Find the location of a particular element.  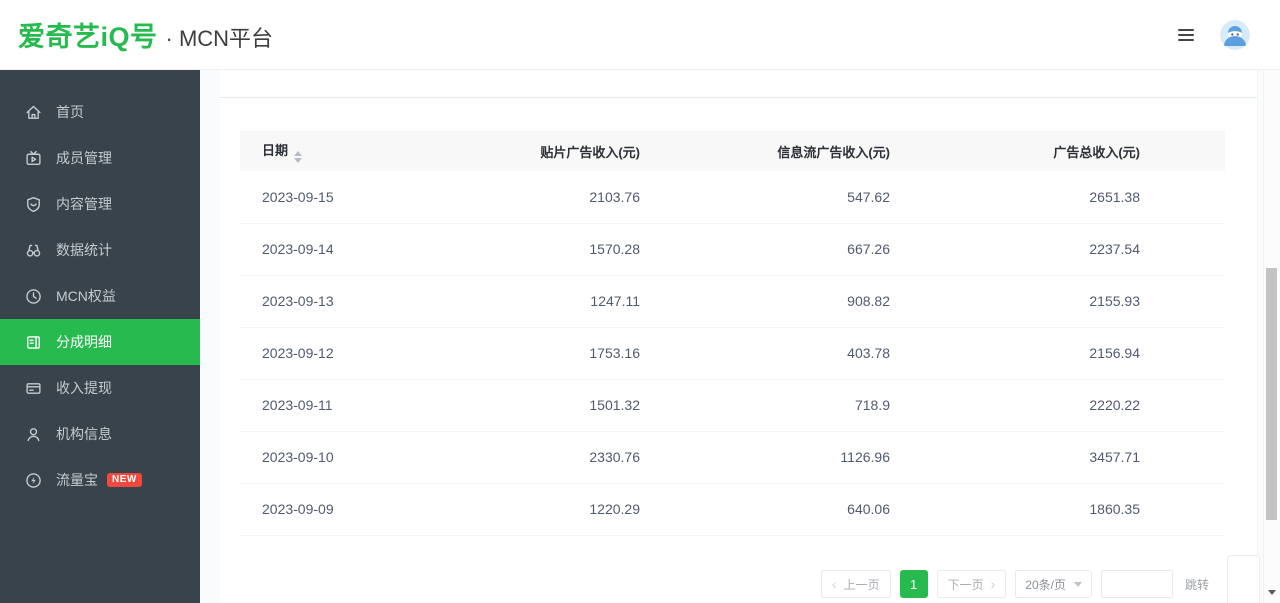

jump-button: 跳转 is located at coordinates (1196, 584).